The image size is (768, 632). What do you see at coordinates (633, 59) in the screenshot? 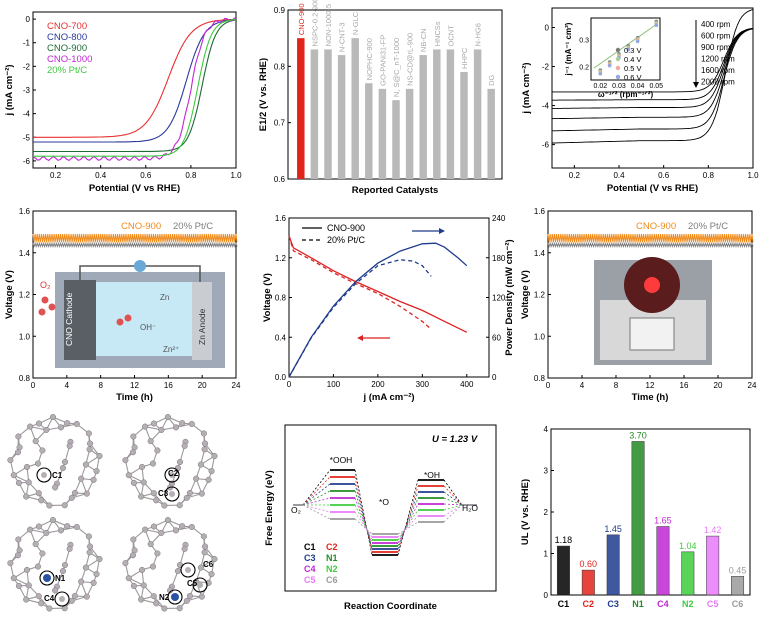
I see `inset-legend-label: 0.4 V` at bounding box center [633, 59].